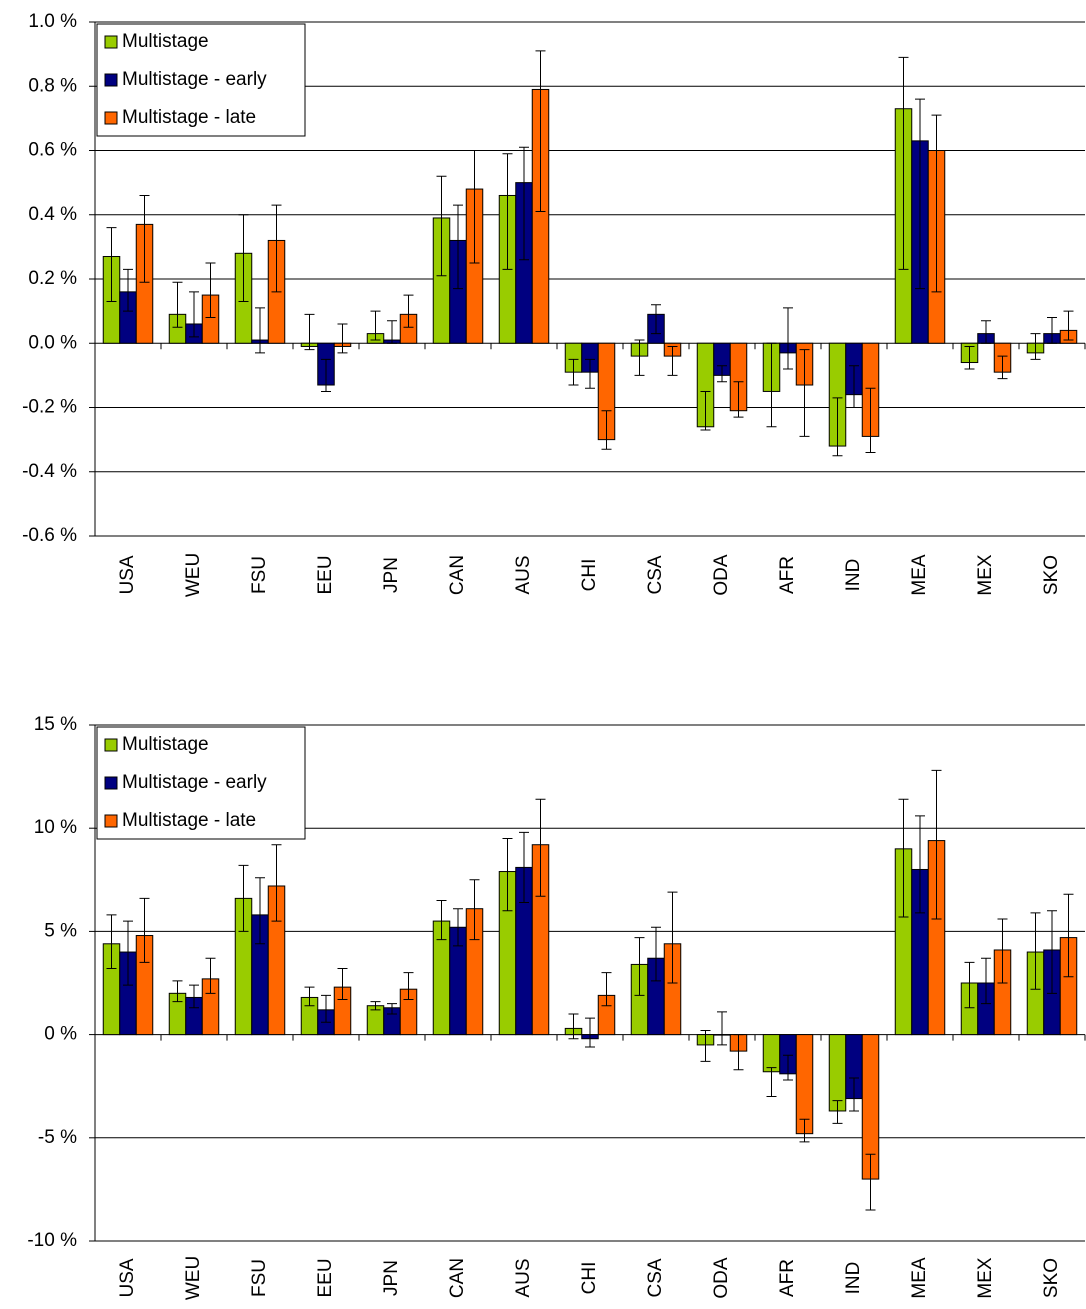 The height and width of the screenshot is (1309, 1086). What do you see at coordinates (60, 1034) in the screenshot?
I see `y-tick-label: 0 %` at bounding box center [60, 1034].